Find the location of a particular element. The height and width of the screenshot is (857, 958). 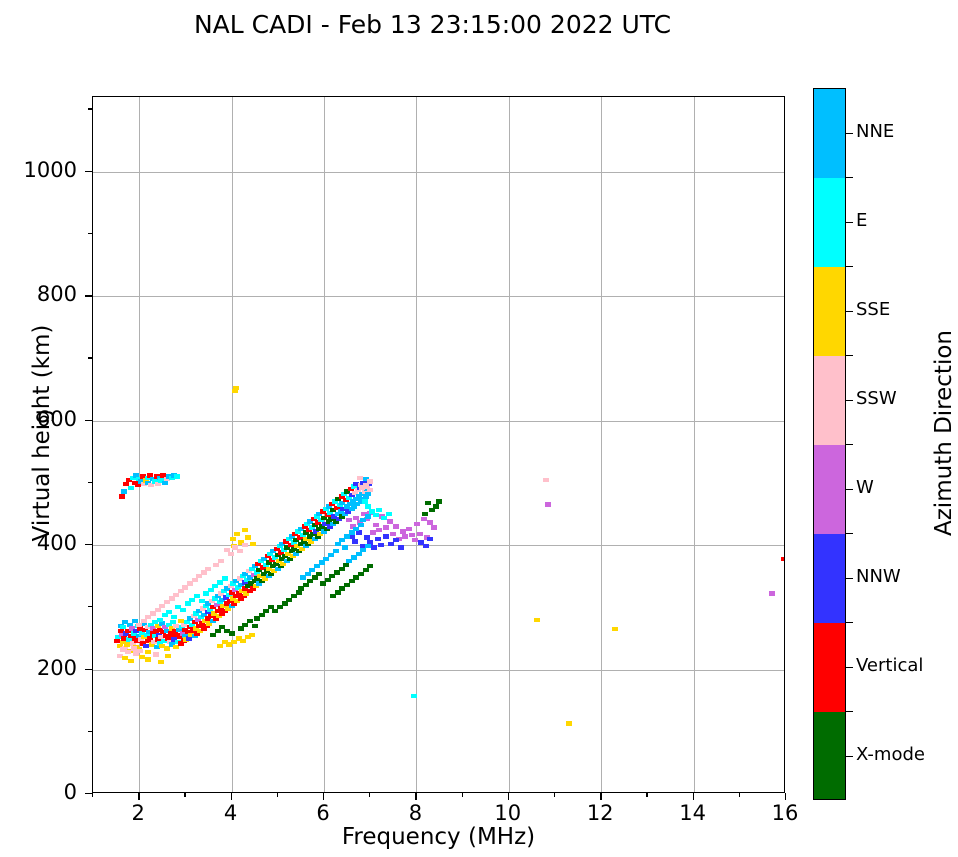

colorbar-segment-ssw is located at coordinates (829, 401).